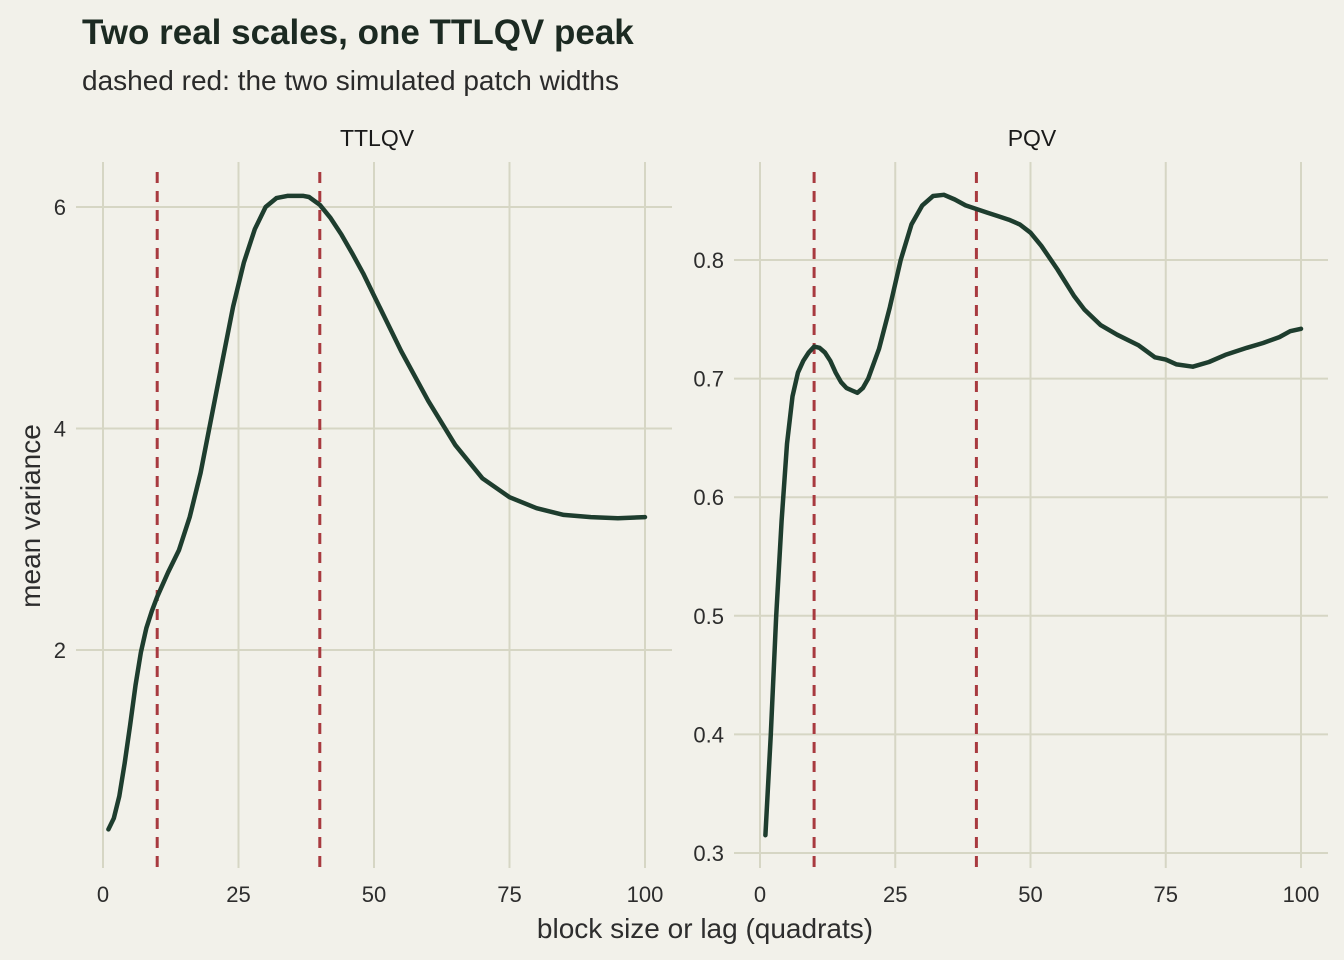 Image resolution: width=1344 pixels, height=960 pixels. What do you see at coordinates (30, 516) in the screenshot?
I see `y-axis-title: mean variance` at bounding box center [30, 516].